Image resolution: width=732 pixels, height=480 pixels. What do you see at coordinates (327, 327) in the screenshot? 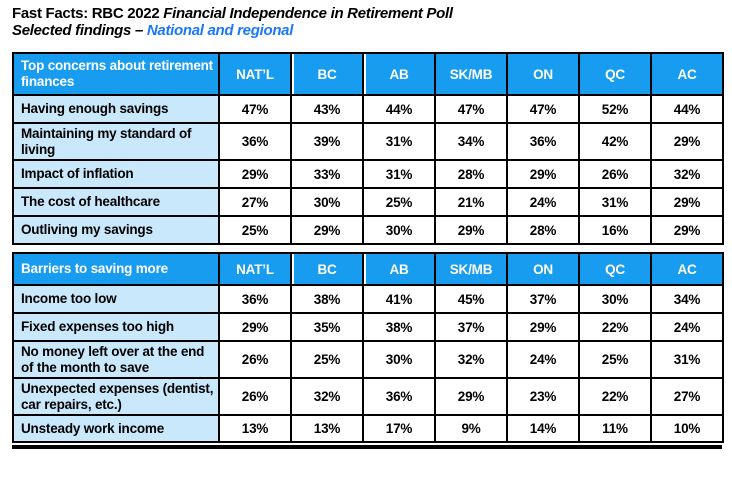
I see `value-cell: 35%` at bounding box center [327, 327].